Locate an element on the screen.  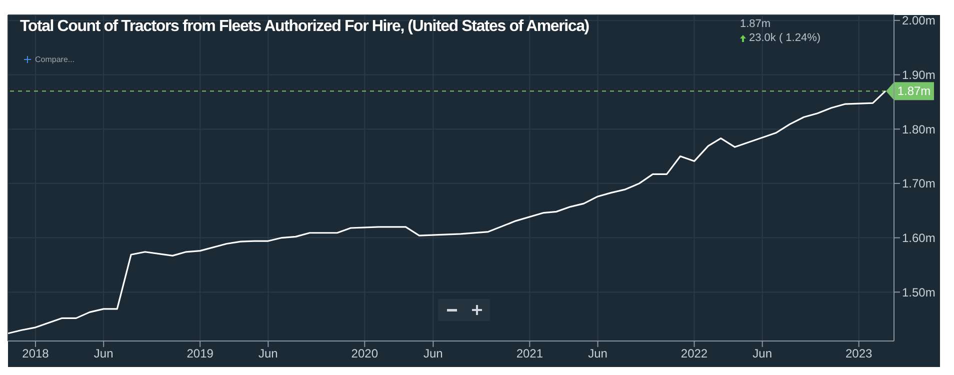
y-tick-label: 1.60m is located at coordinates (919, 238).